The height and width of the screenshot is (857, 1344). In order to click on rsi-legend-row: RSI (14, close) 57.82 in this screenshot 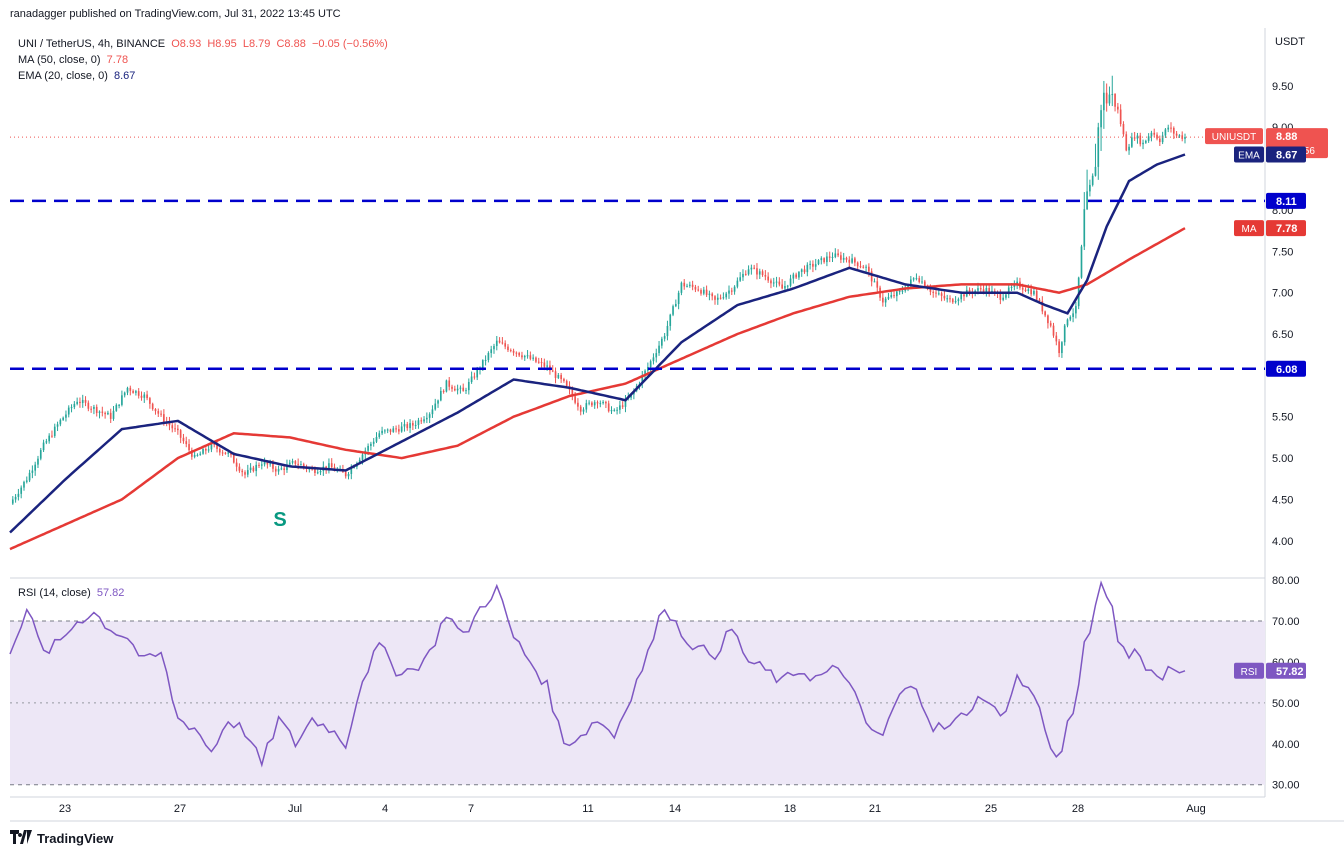, I will do `click(71, 593)`.